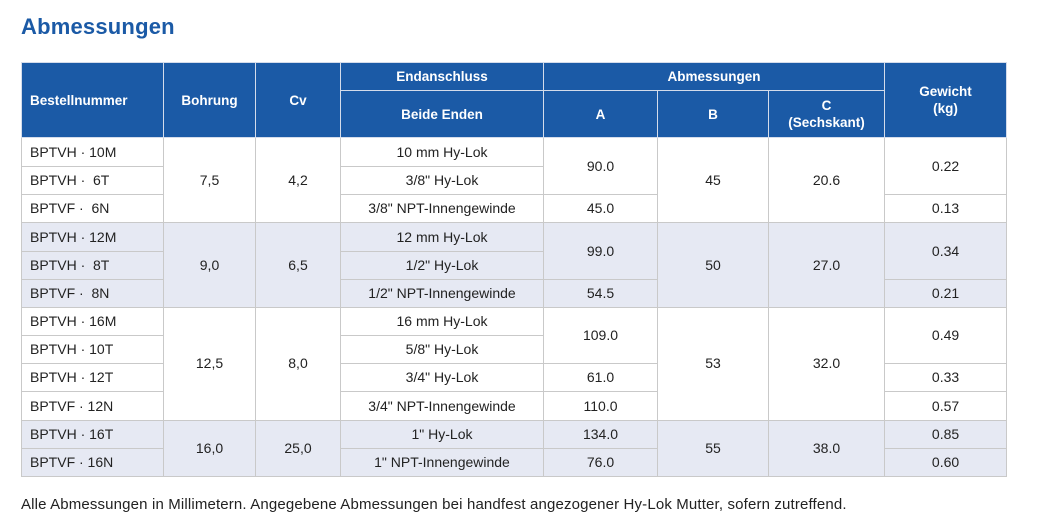 The image size is (1038, 532). Describe the element at coordinates (826, 180) in the screenshot. I see `dim-c-cell: 20.6` at that location.